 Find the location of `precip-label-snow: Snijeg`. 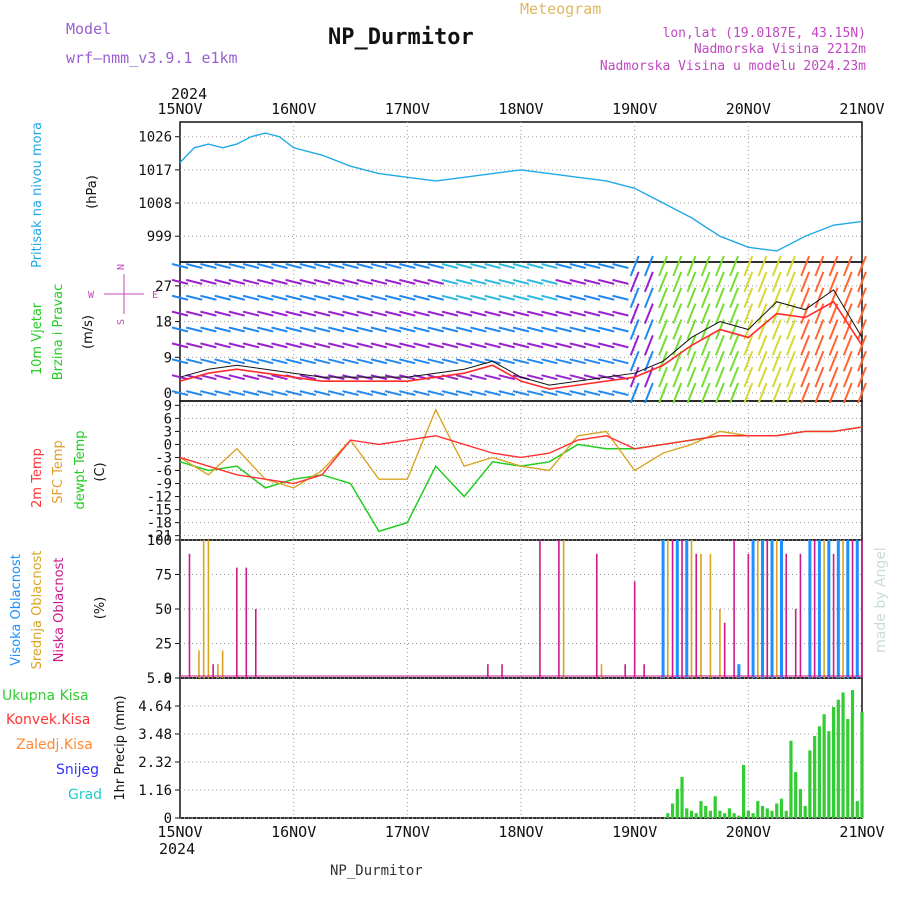

precip-label-snow: Snijeg is located at coordinates (77, 770).